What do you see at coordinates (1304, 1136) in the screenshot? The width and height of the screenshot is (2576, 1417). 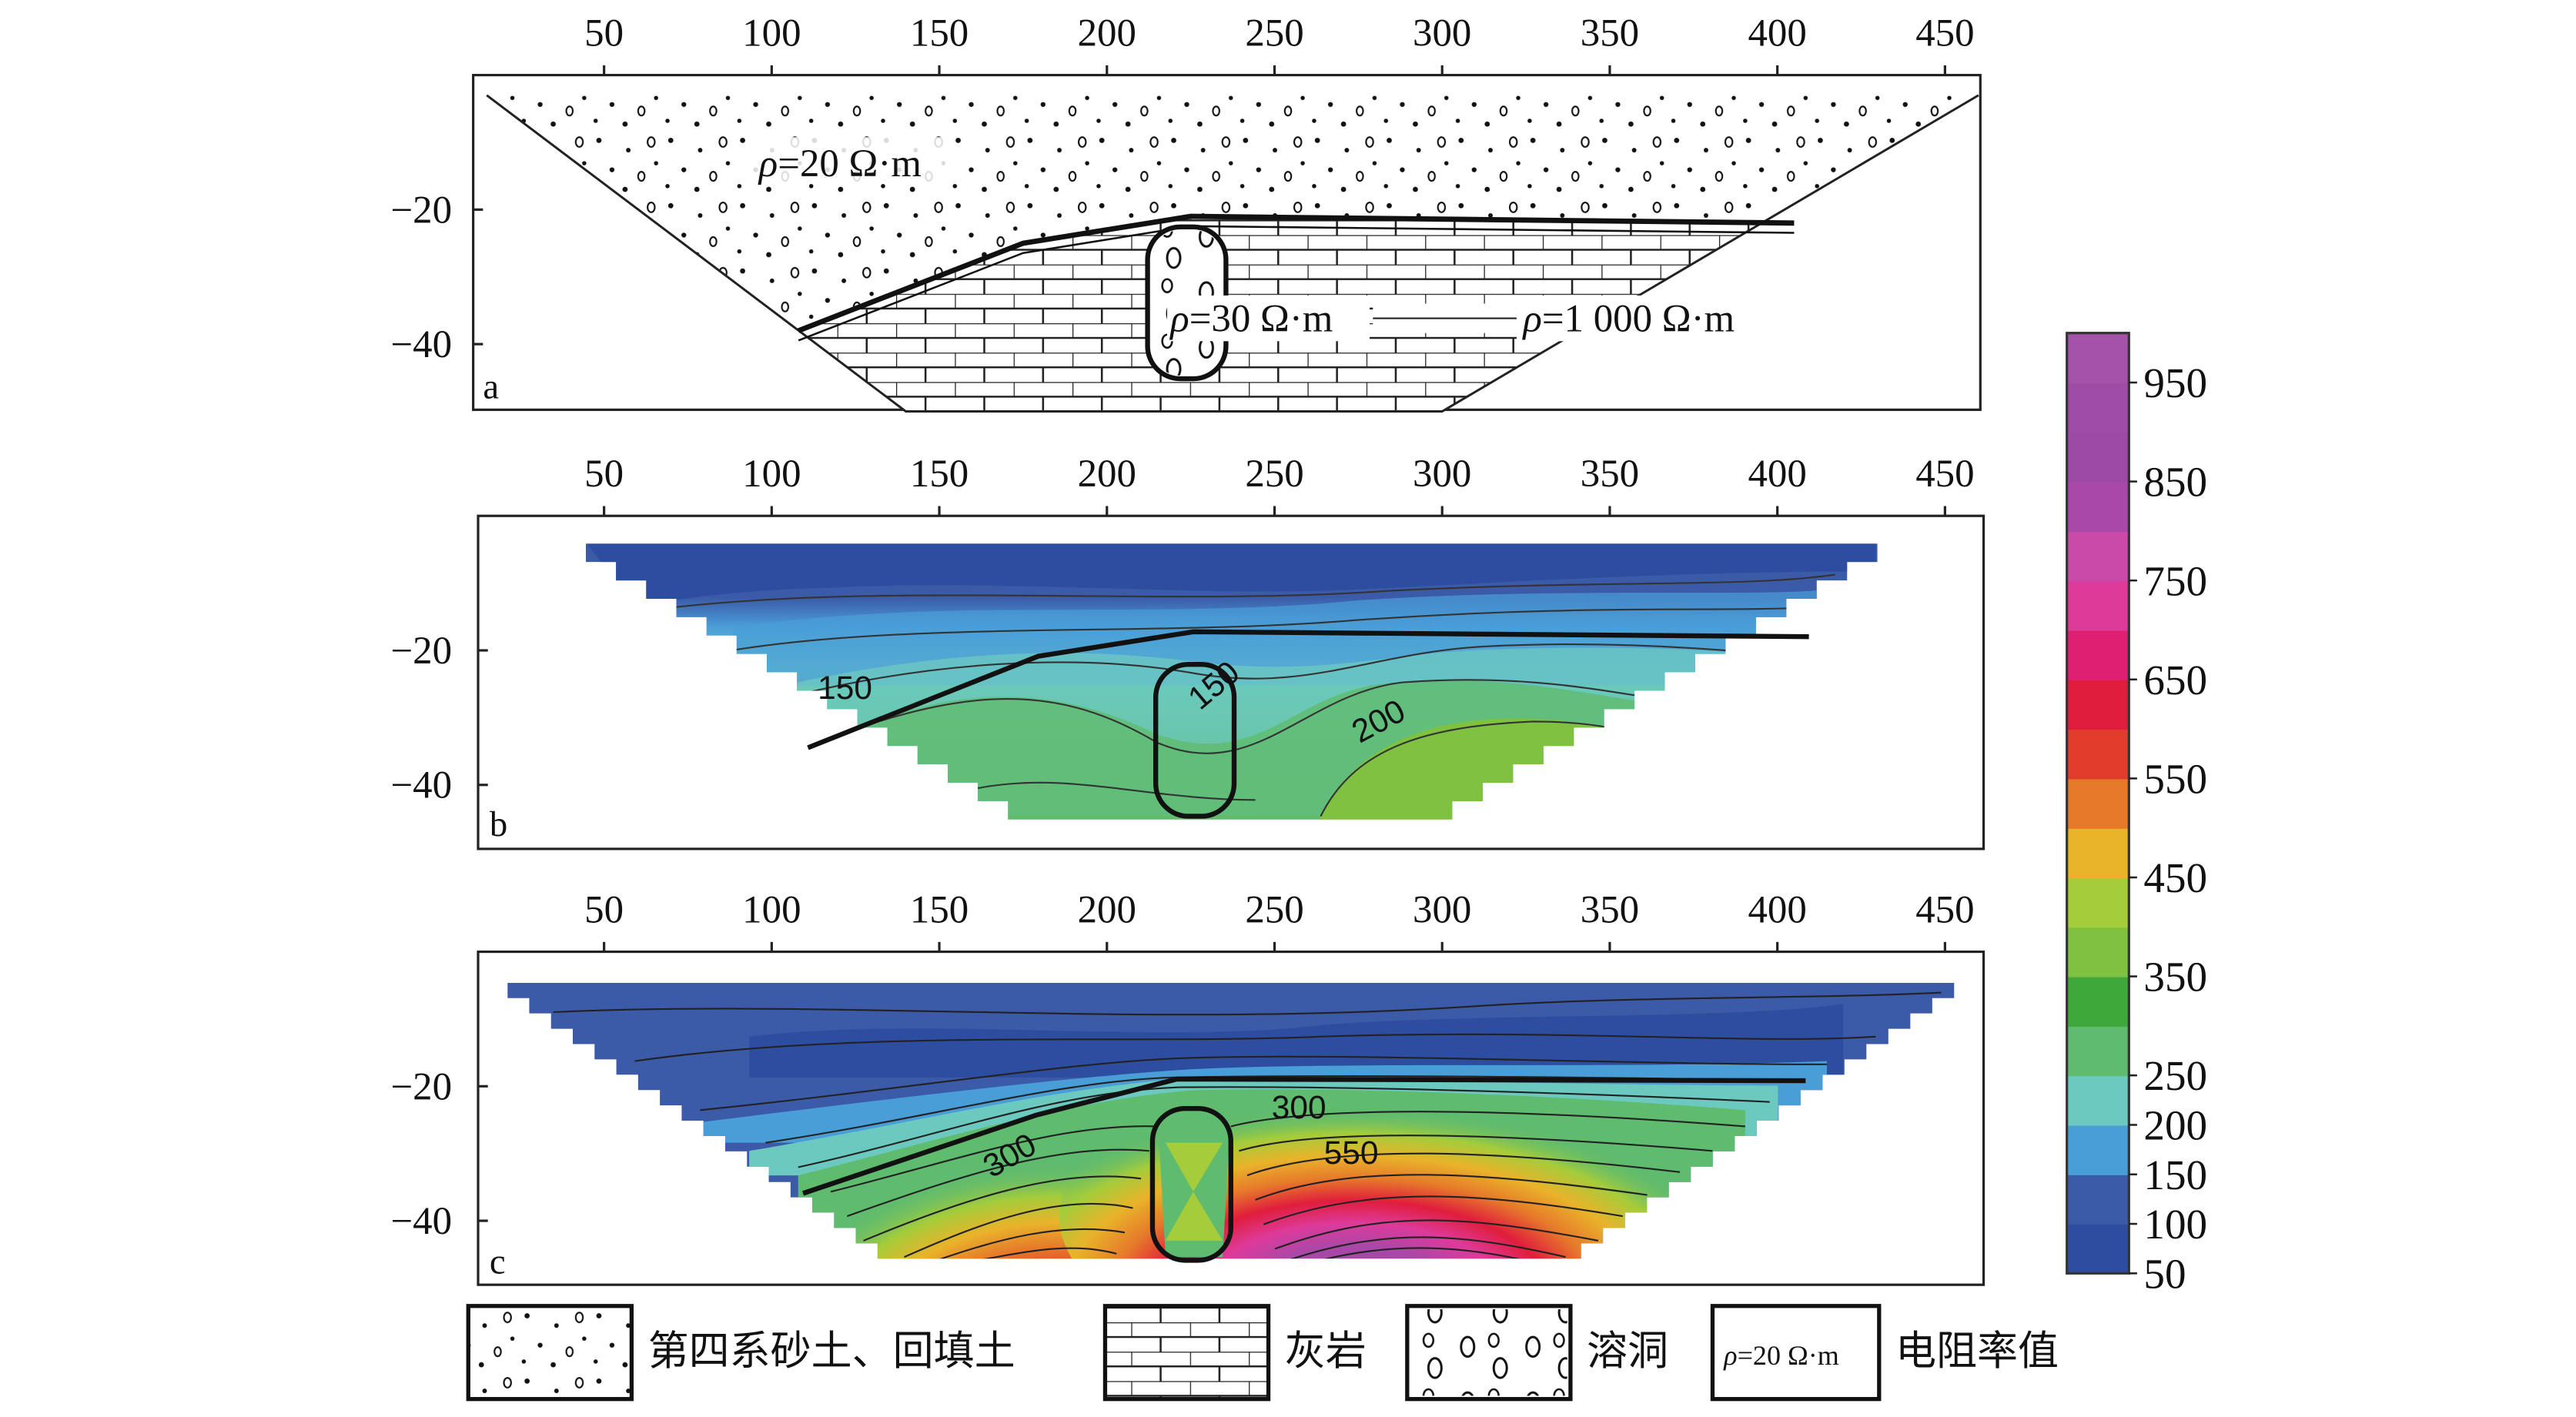 I see `panel-c-interface` at bounding box center [1304, 1136].